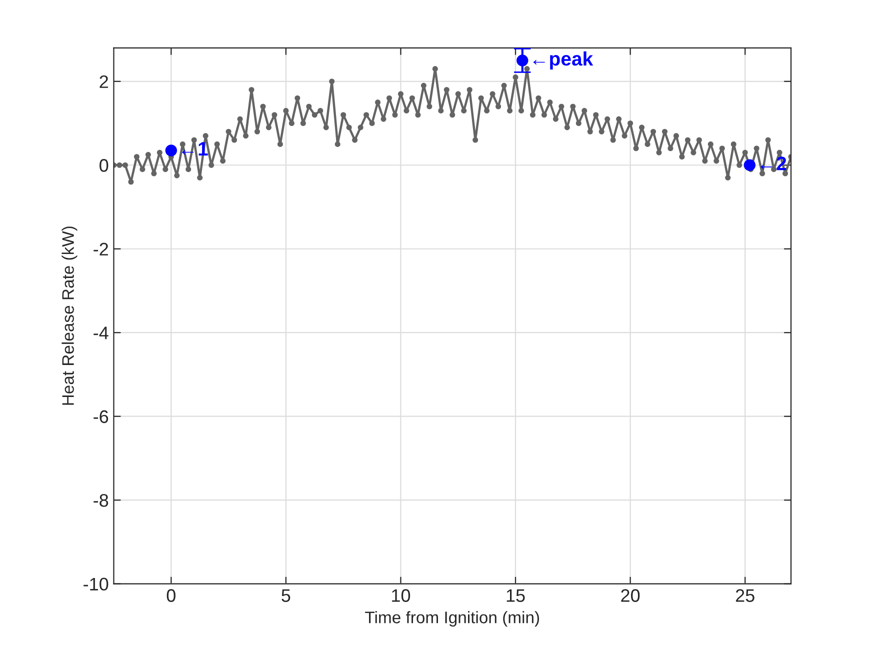  Describe the element at coordinates (101, 333) in the screenshot. I see `y-tick-label: -4` at that location.